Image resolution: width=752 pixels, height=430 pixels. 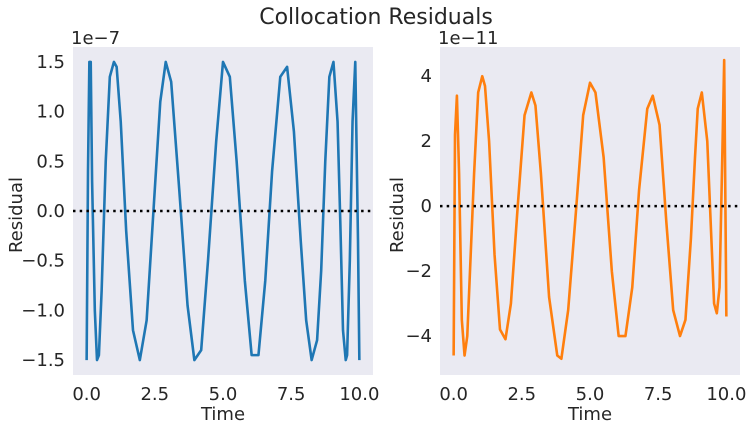 What do you see at coordinates (50, 161) in the screenshot?
I see `y-tick-label: 0.5` at bounding box center [50, 161].